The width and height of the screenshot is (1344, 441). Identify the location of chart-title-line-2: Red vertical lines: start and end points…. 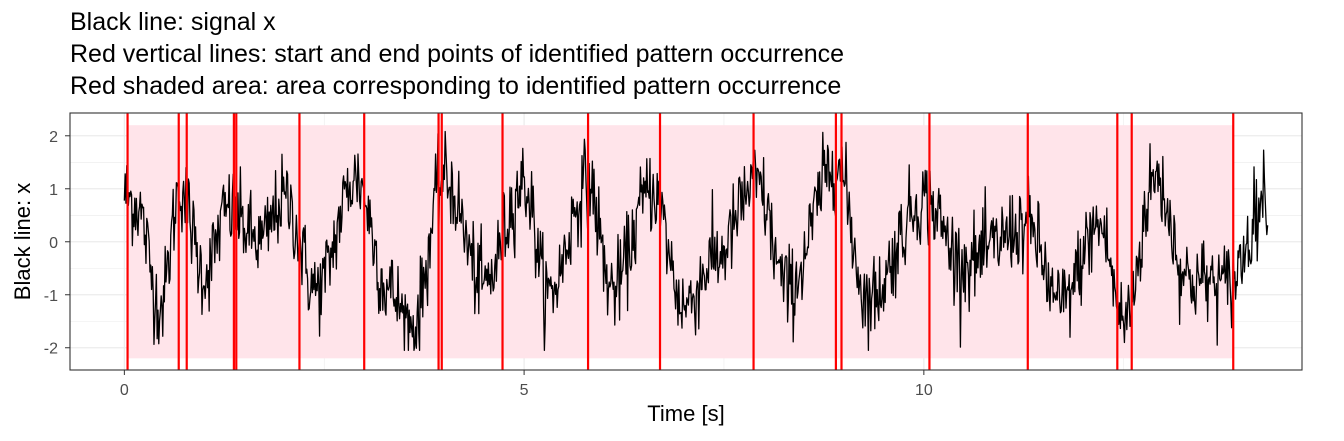
(457, 54).